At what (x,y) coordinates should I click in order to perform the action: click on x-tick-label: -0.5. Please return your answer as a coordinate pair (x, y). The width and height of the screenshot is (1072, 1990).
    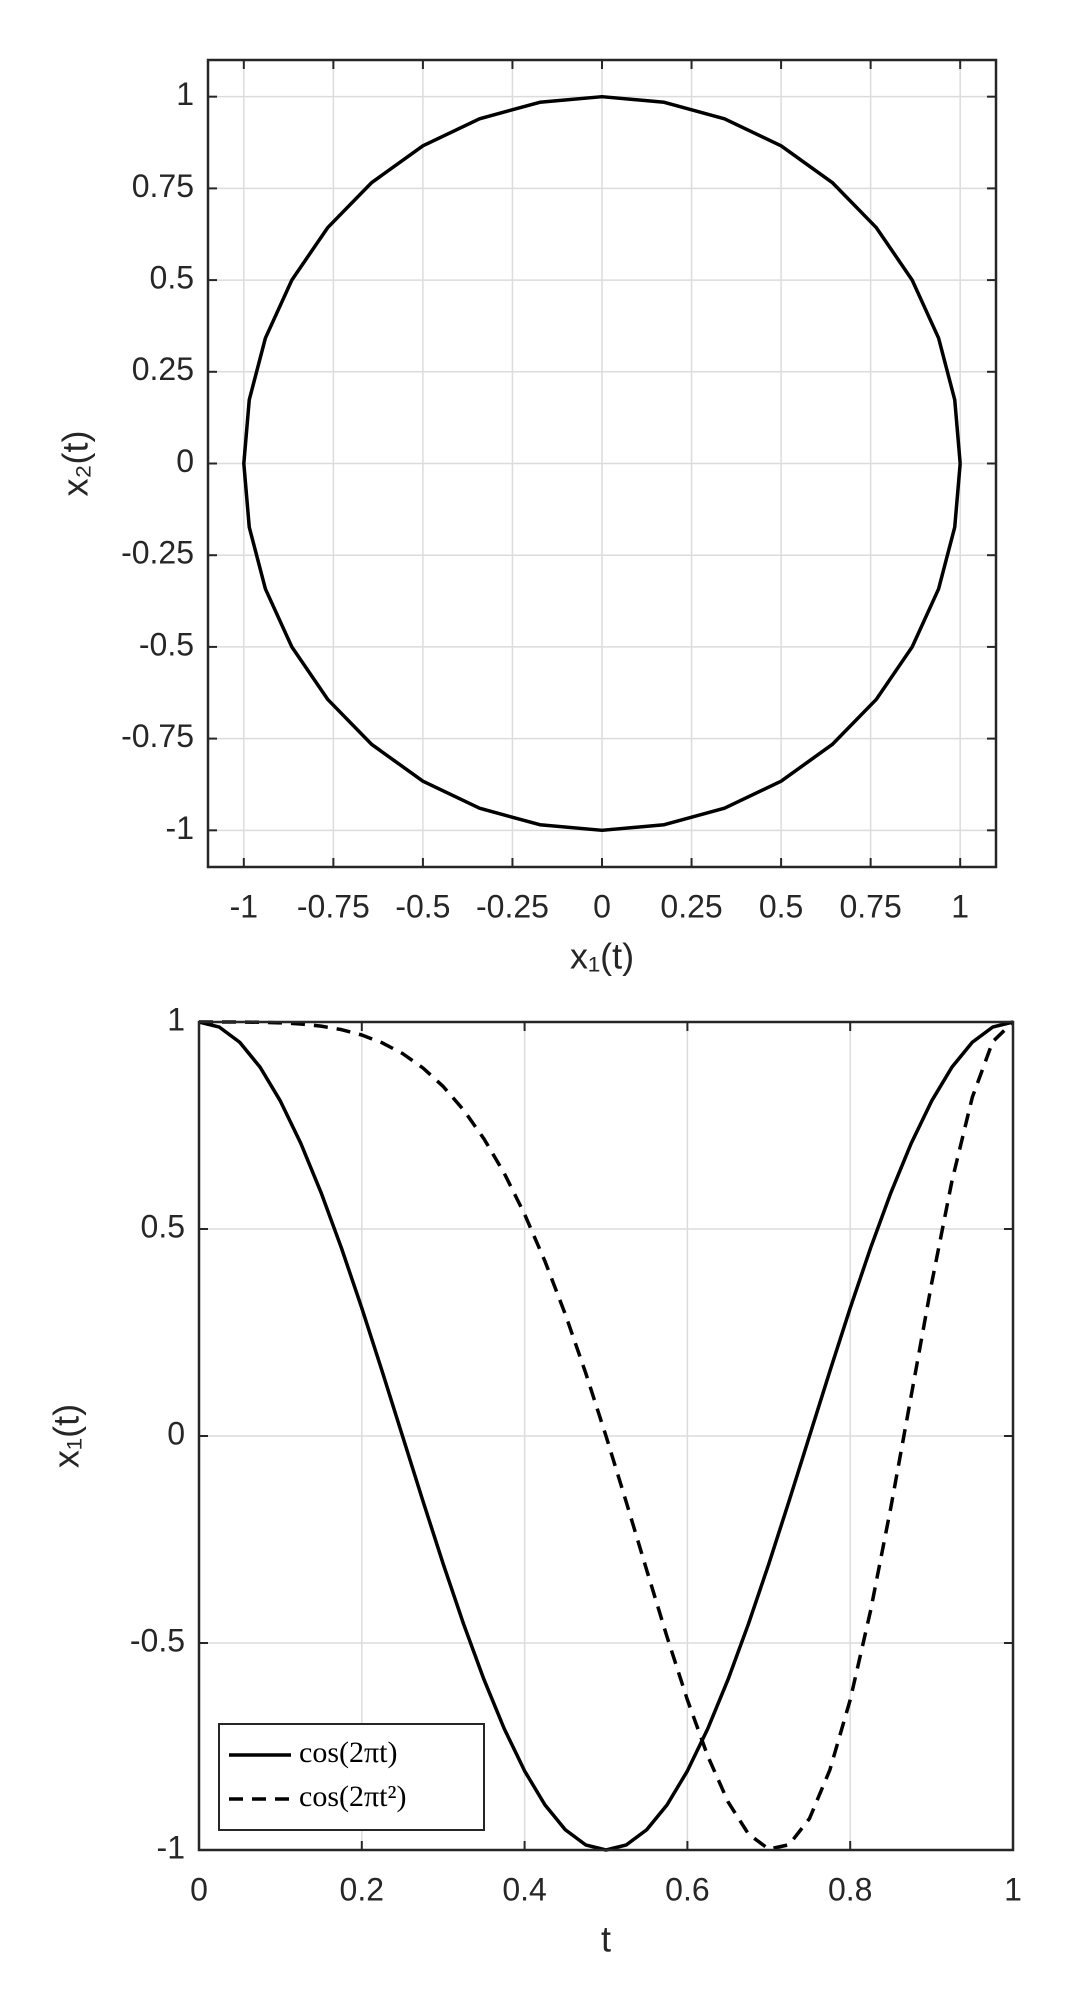
    Looking at the image, I should click on (422, 906).